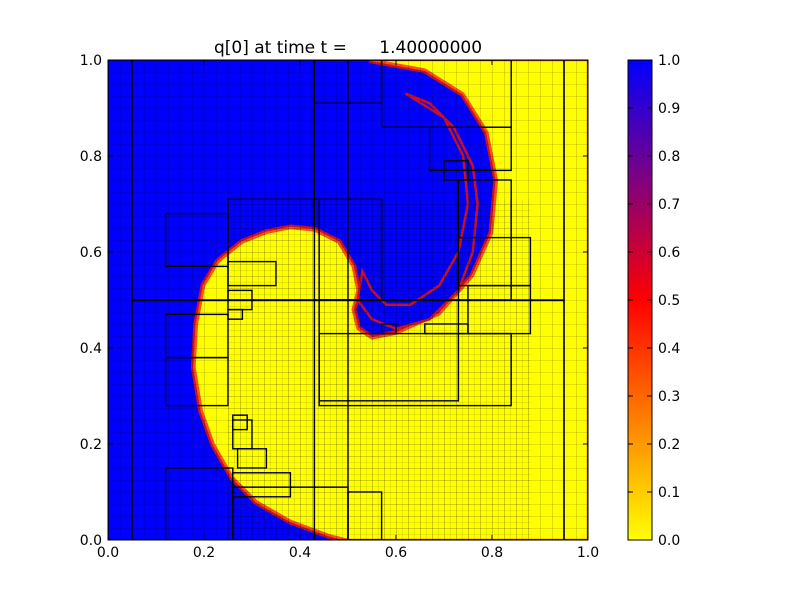  I want to click on colorbar-tick-label: 0.8, so click(669, 157).